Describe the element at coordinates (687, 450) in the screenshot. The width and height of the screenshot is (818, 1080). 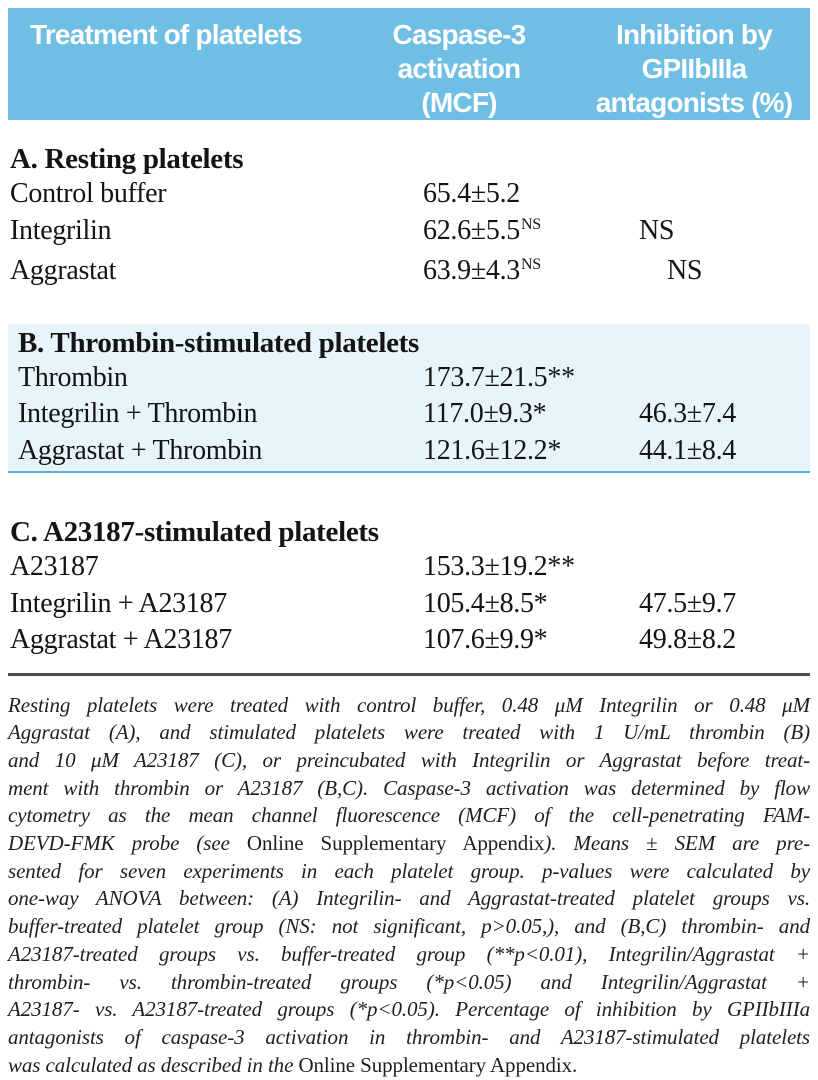
I see `inhibition-value: 44.1±8.4` at that location.